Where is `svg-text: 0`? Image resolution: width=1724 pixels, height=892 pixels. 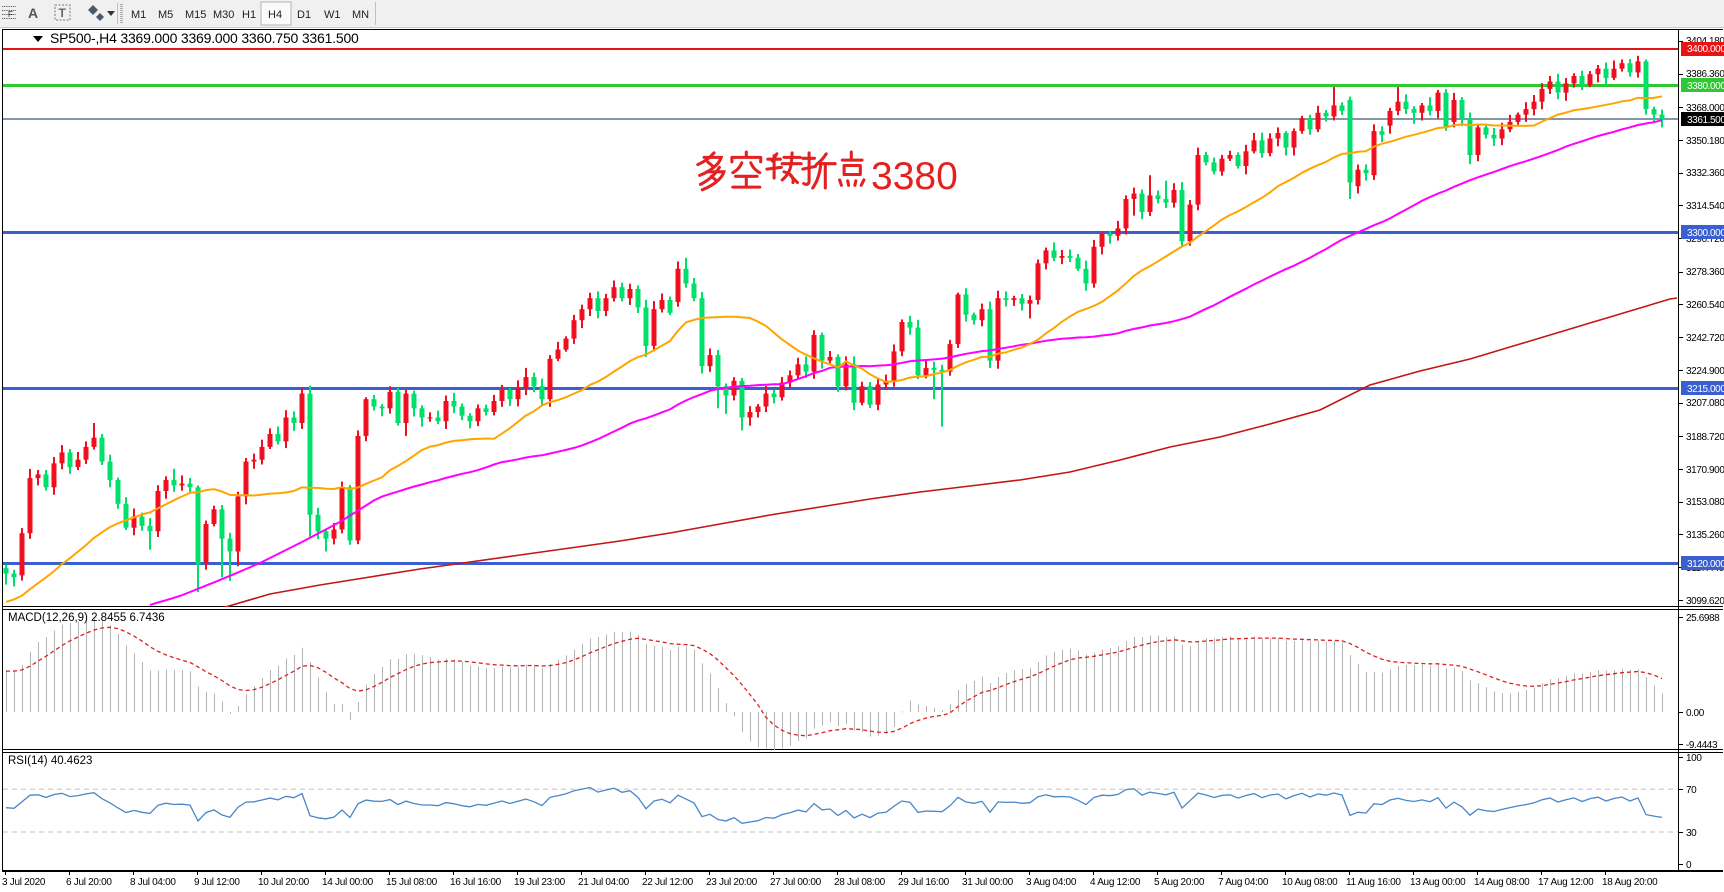
svg-text: 0 is located at coordinates (1689, 865).